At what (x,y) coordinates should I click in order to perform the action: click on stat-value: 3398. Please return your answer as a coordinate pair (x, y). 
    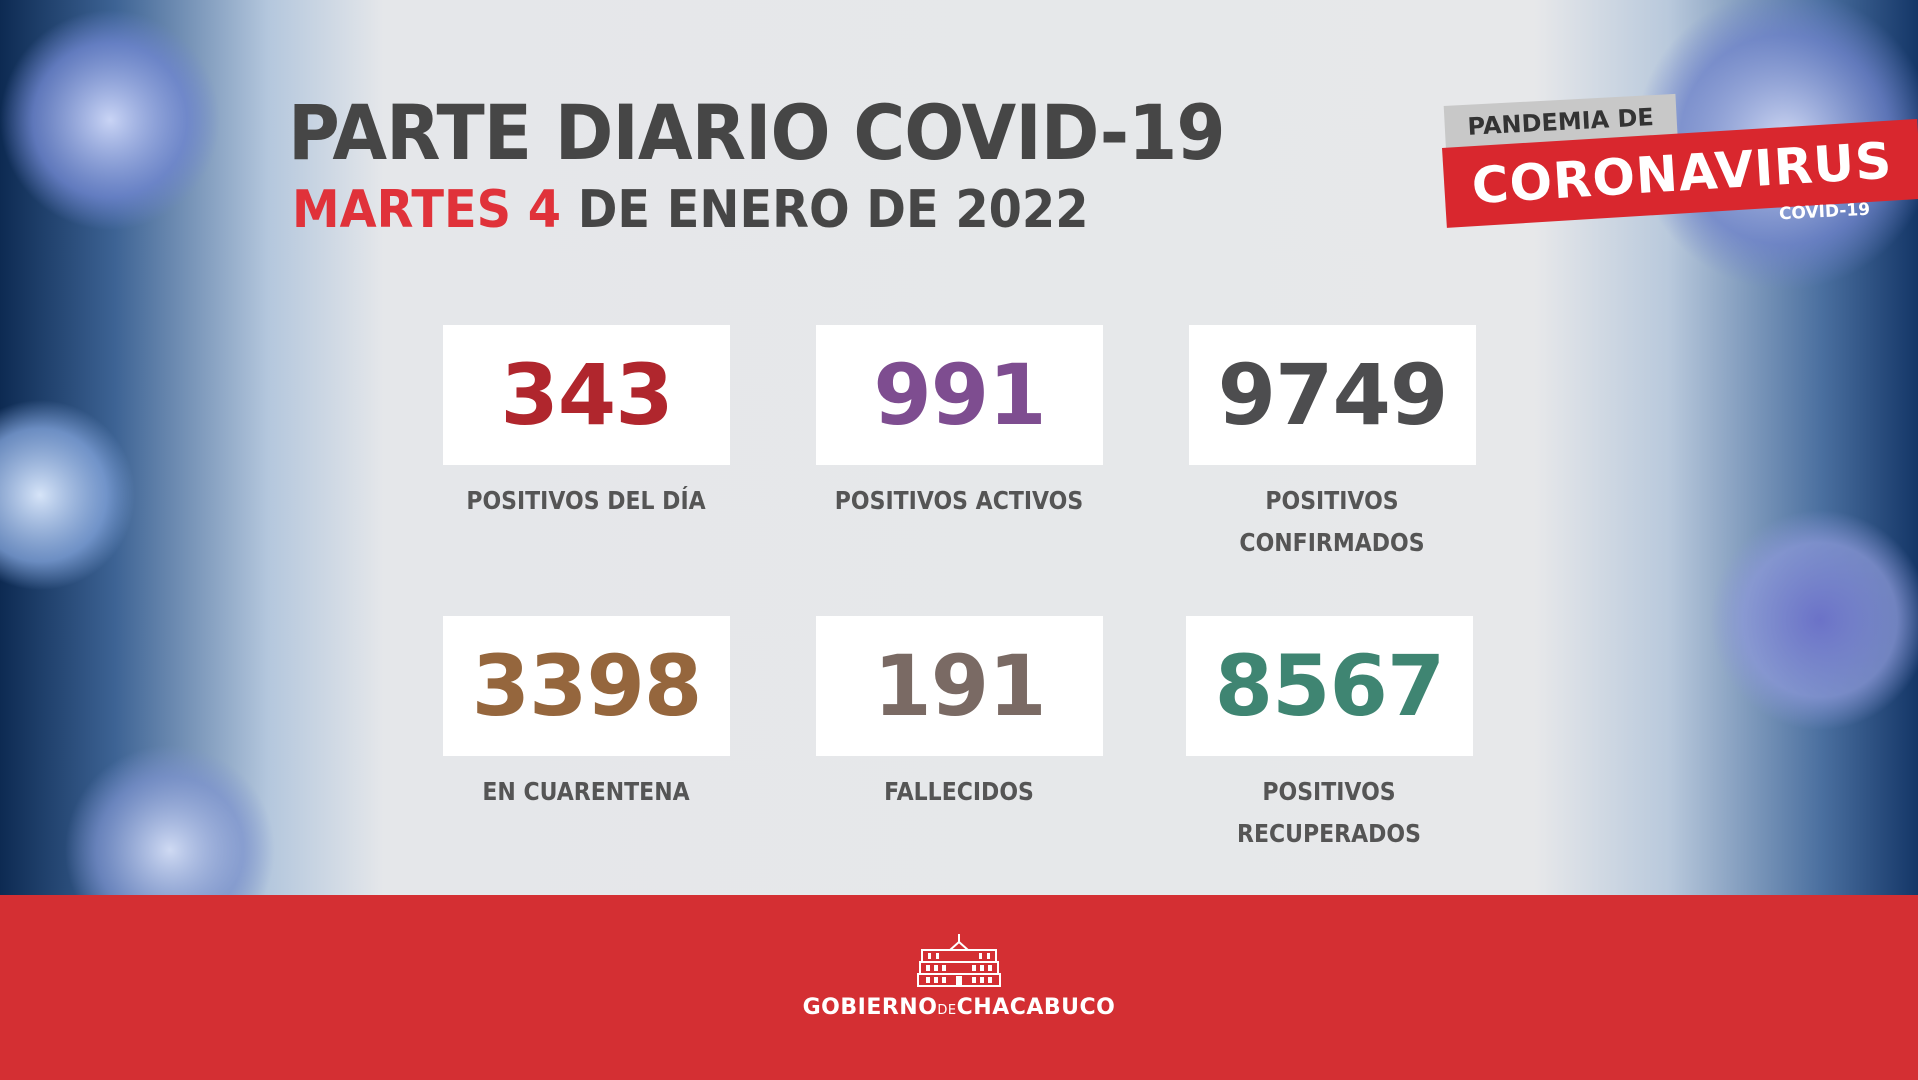
    Looking at the image, I should click on (587, 686).